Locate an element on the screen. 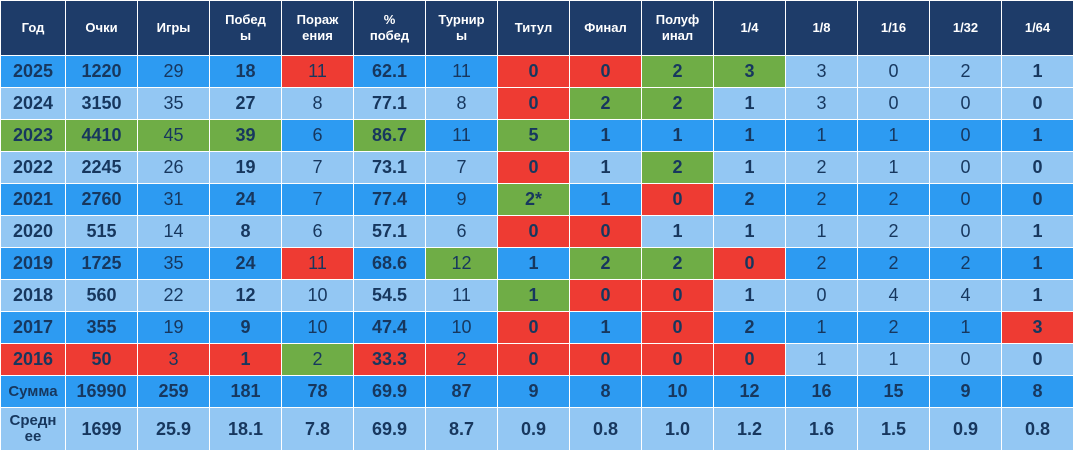 The image size is (1074, 465). value-cell: 560 is located at coordinates (101, 295).